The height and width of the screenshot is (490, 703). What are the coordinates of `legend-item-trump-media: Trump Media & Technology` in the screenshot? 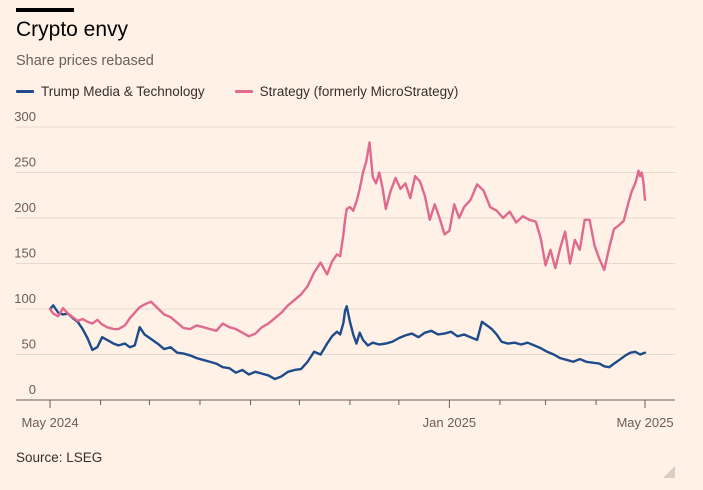 It's located at (110, 91).